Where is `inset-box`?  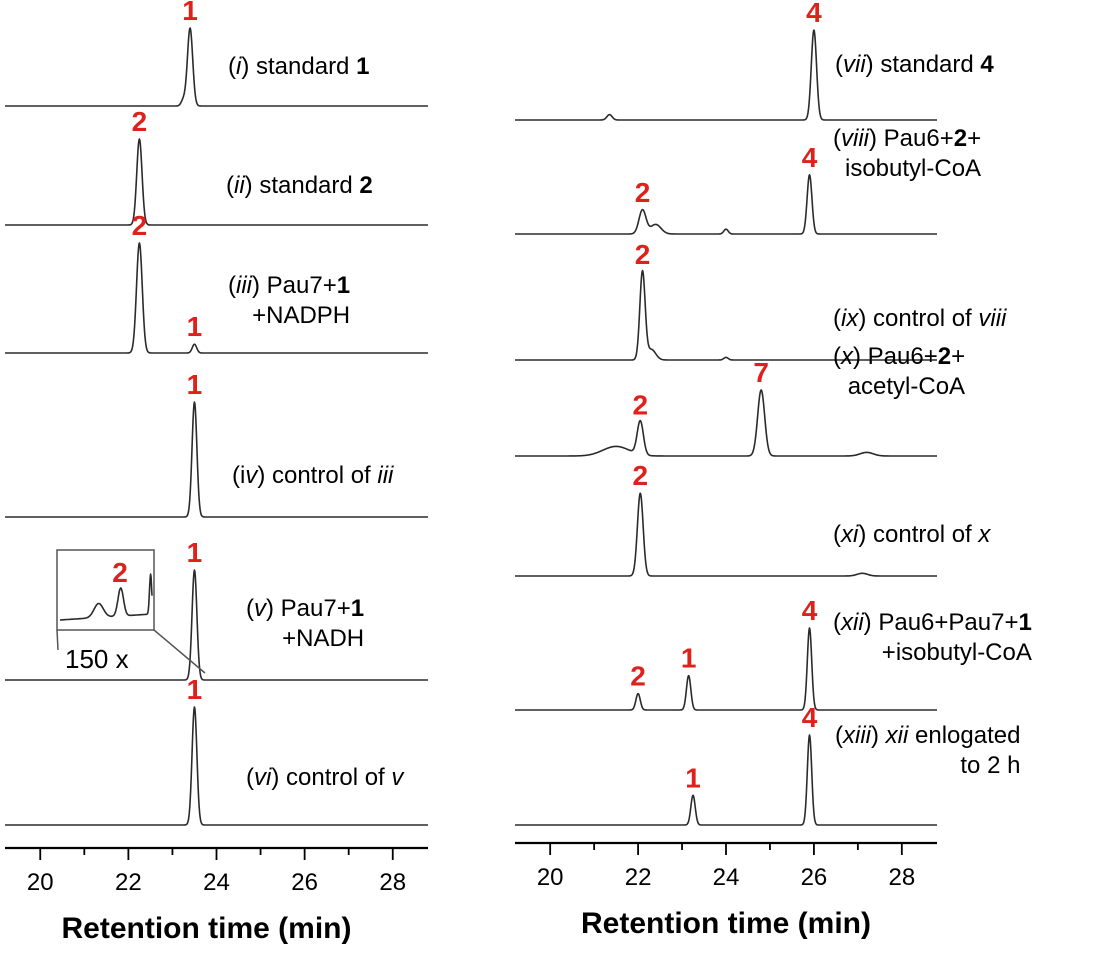
inset-box is located at coordinates (105, 590).